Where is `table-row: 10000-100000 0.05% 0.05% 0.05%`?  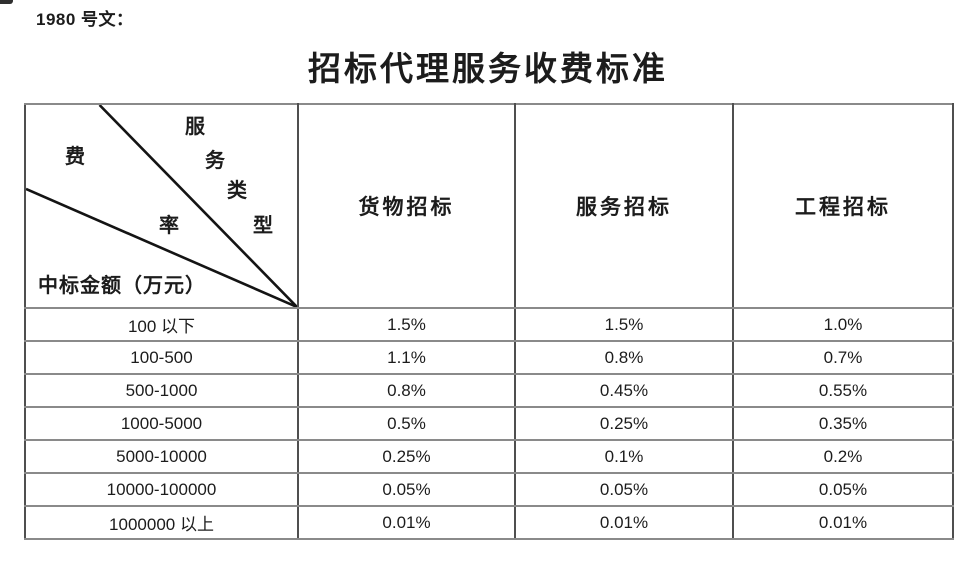 table-row: 10000-100000 0.05% 0.05% 0.05% is located at coordinates (489, 489).